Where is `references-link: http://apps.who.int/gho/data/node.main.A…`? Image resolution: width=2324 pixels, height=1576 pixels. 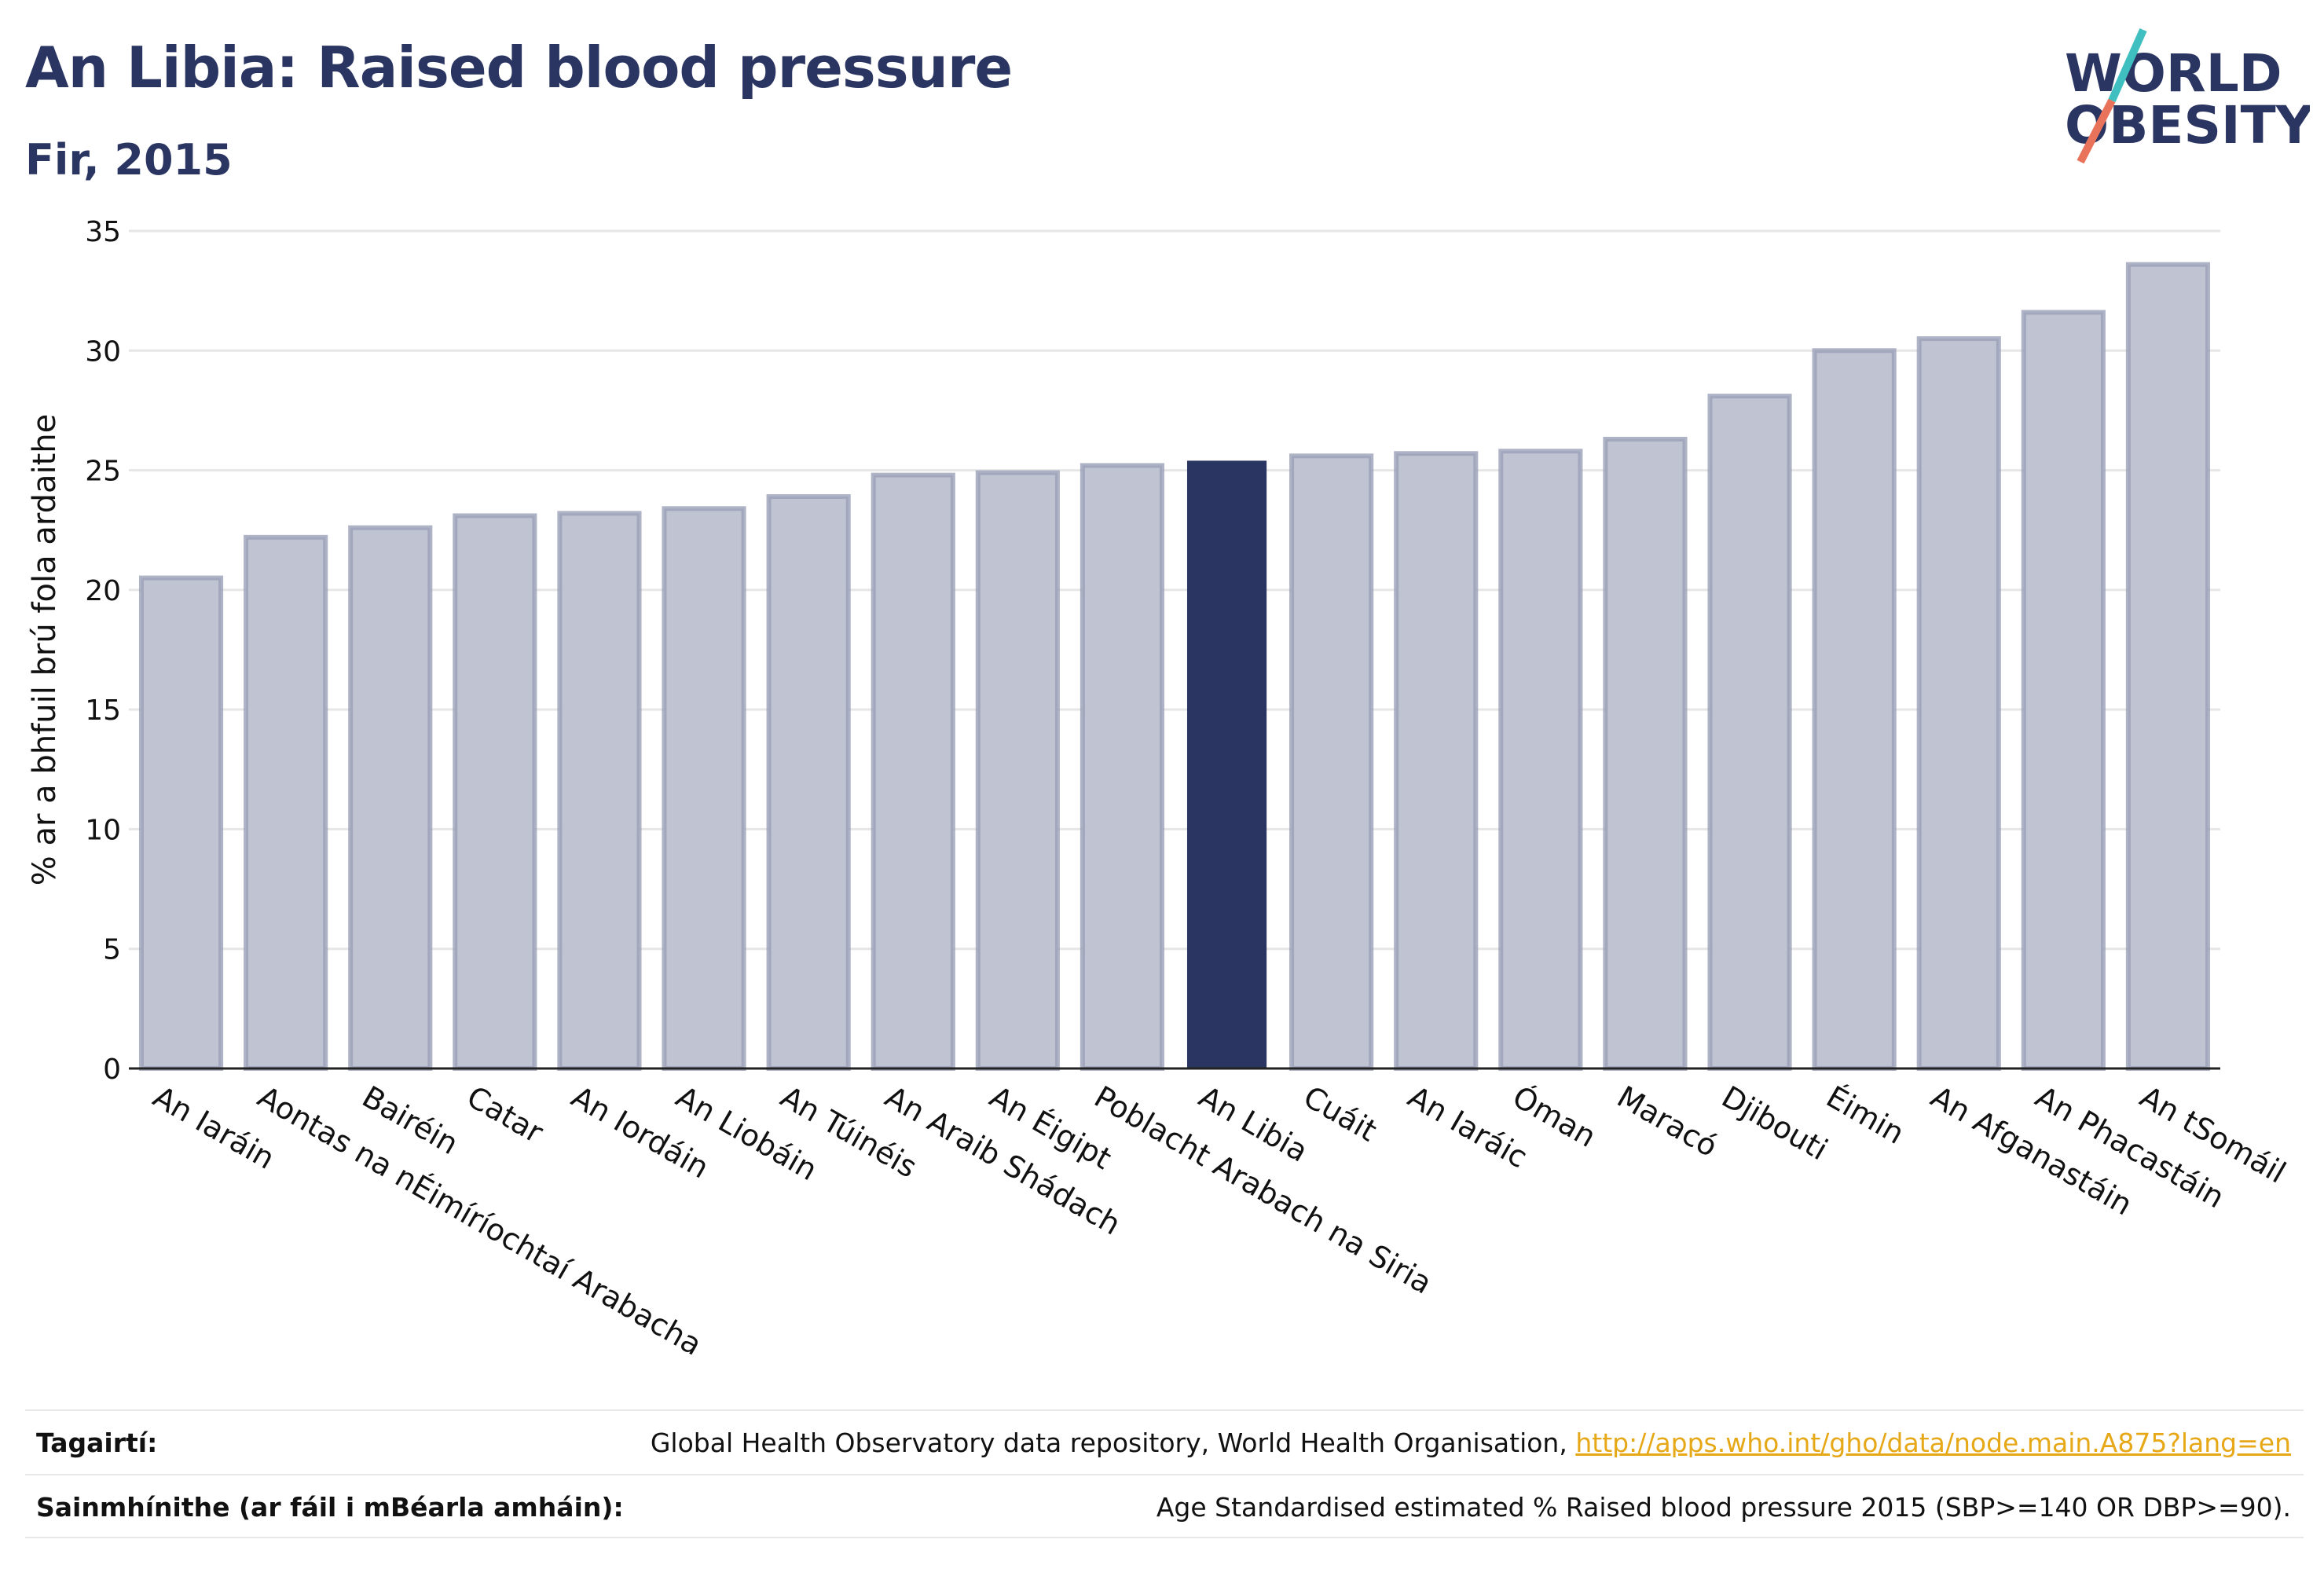
references-link: http://apps.who.int/gho/data/node.main.A… is located at coordinates (1933, 1442).